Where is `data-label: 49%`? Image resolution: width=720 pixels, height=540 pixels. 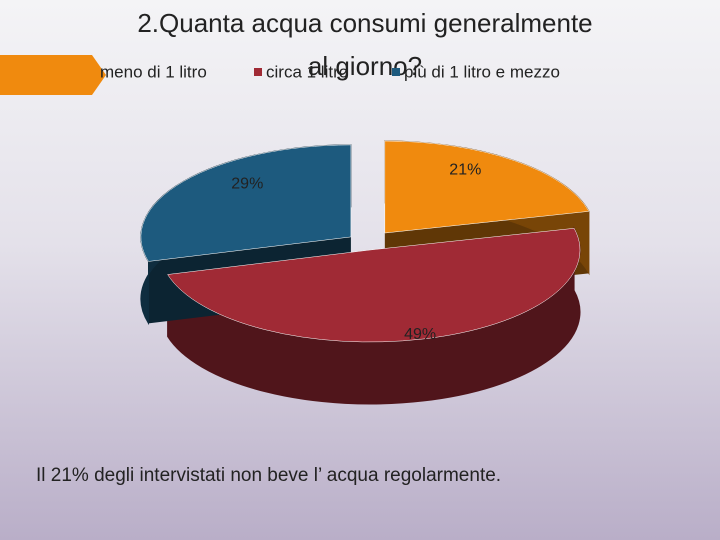
data-label: 49% is located at coordinates (420, 334).